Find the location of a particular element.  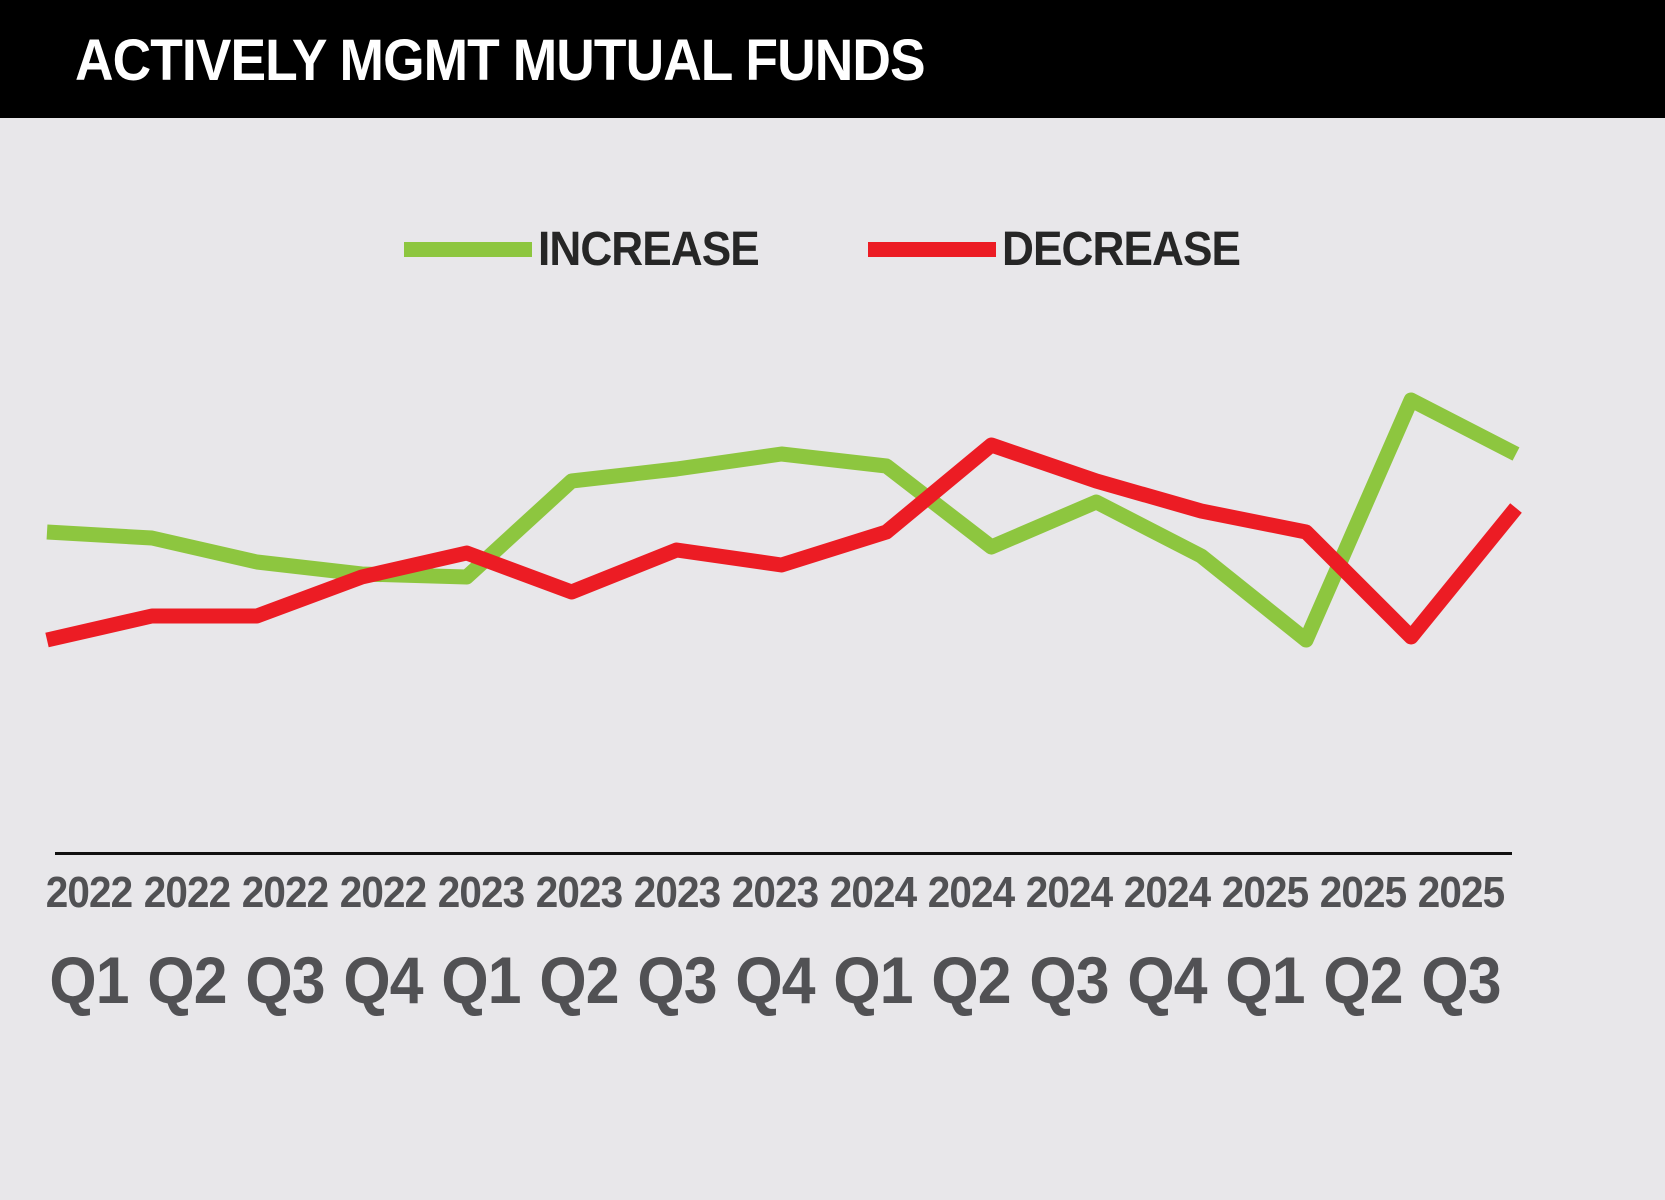

x-axis-quarters-row: Q1 Q2 Q3 Q4 Q1 Q2 Q3 Q4 Q1 Q2 Q3 Q4 Q1 Q2 Q3 is located at coordinates (775, 980).